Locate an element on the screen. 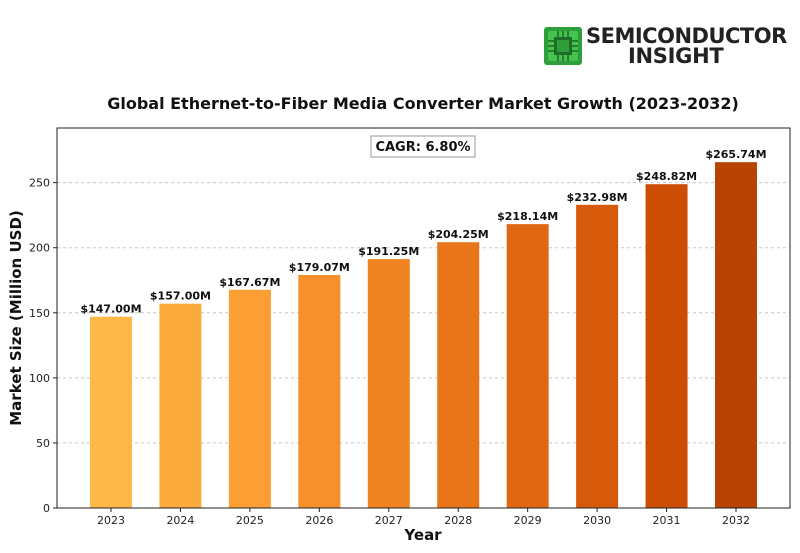  x-tick-label-2025: 2025 is located at coordinates (250, 520).